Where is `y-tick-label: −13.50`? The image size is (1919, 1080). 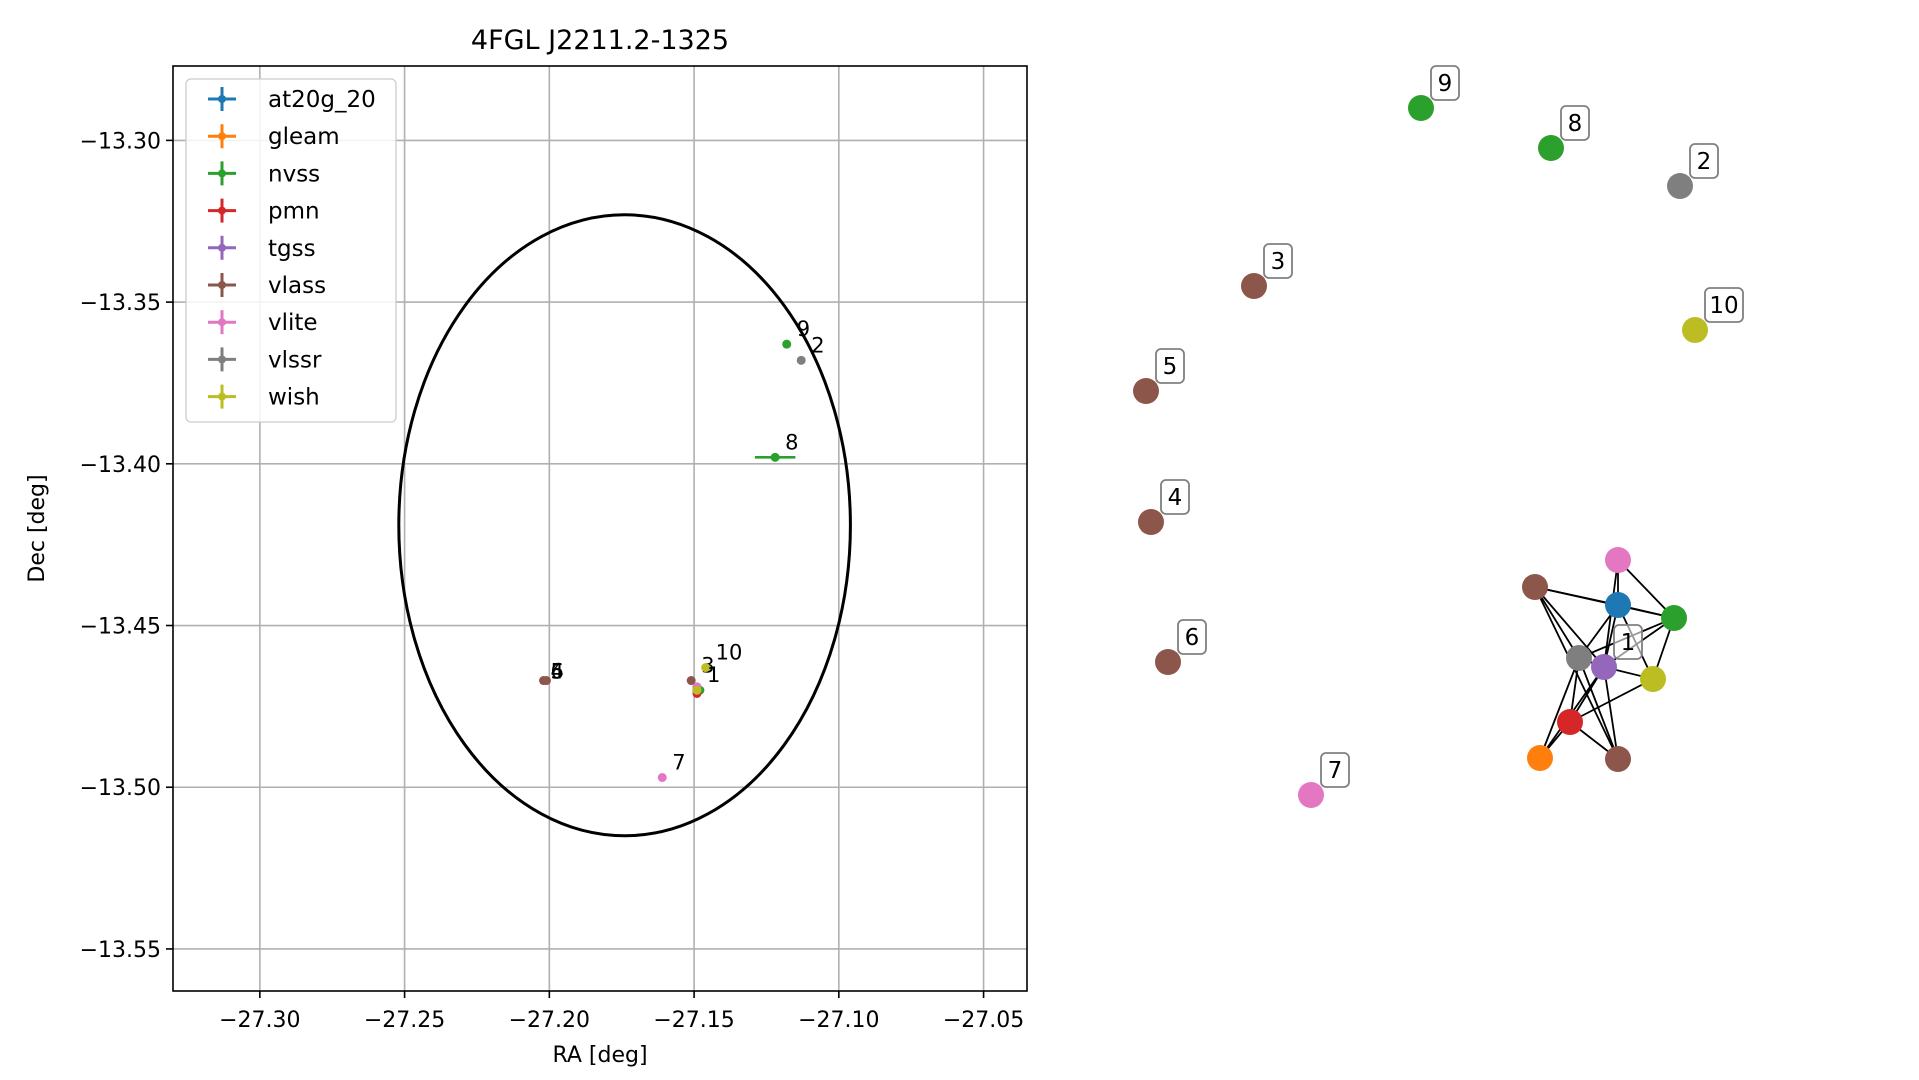 y-tick-label: −13.50 is located at coordinates (120, 788).